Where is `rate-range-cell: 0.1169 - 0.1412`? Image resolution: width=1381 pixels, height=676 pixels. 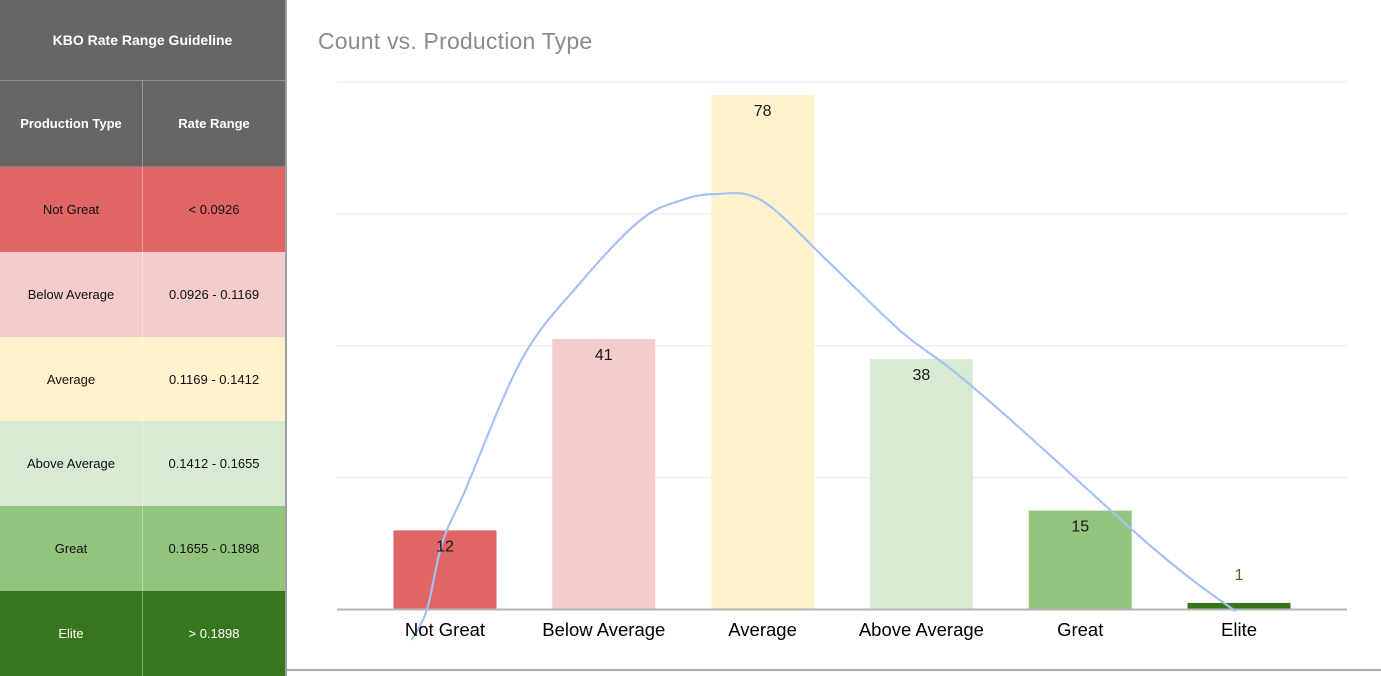 rate-range-cell: 0.1169 - 0.1412 is located at coordinates (214, 379).